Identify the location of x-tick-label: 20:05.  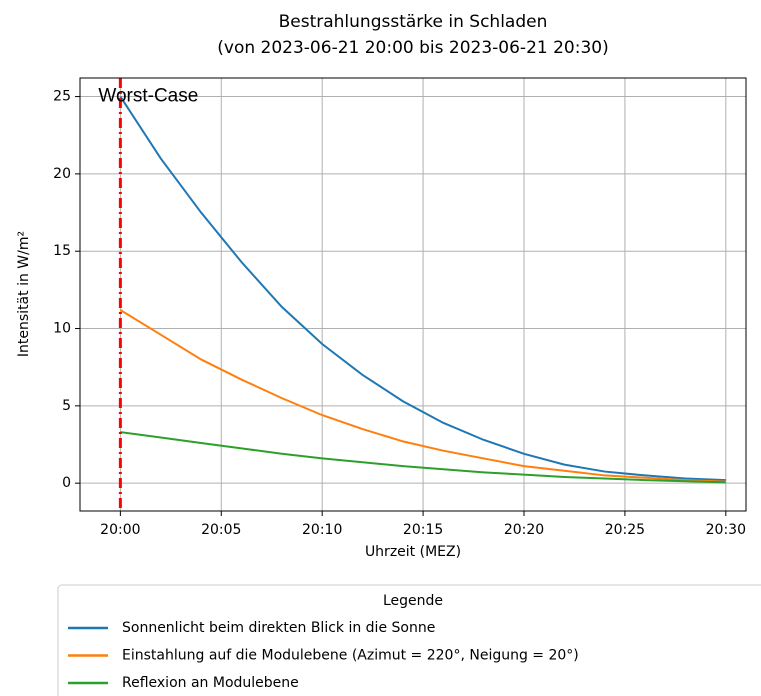
(221, 530).